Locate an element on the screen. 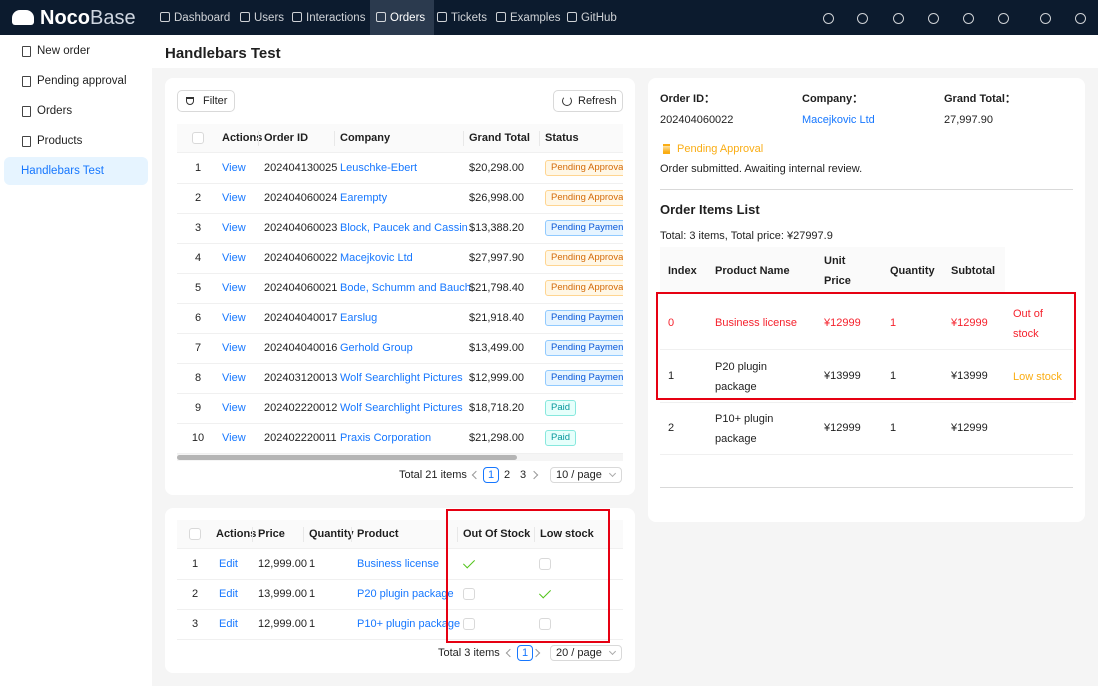 Image resolution: width=1098 pixels, height=686 pixels. field-value: Macejkovic Ltd is located at coordinates (838, 120).